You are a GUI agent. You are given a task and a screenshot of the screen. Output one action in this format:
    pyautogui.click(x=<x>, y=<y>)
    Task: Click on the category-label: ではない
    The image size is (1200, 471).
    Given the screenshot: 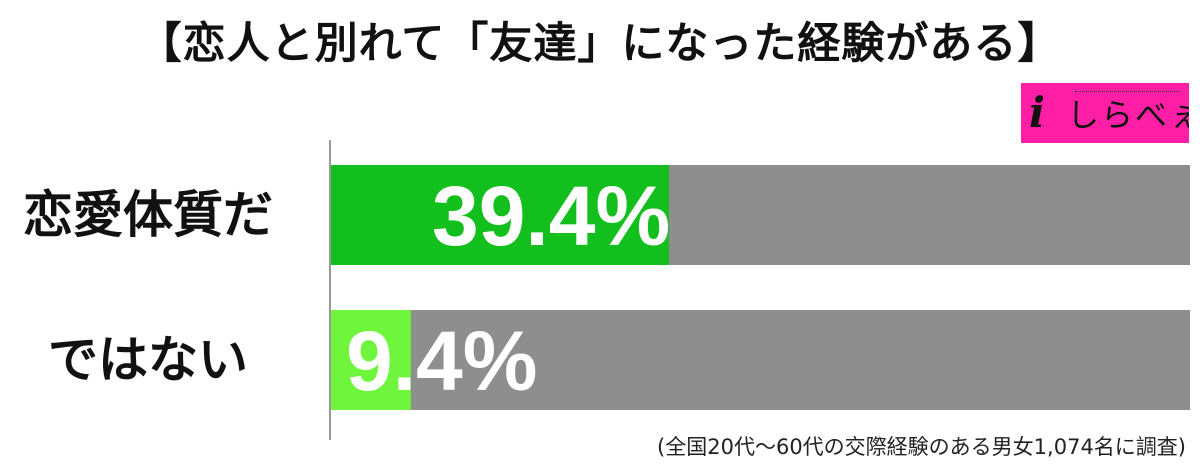 What is the action you would take?
    pyautogui.click(x=148, y=360)
    